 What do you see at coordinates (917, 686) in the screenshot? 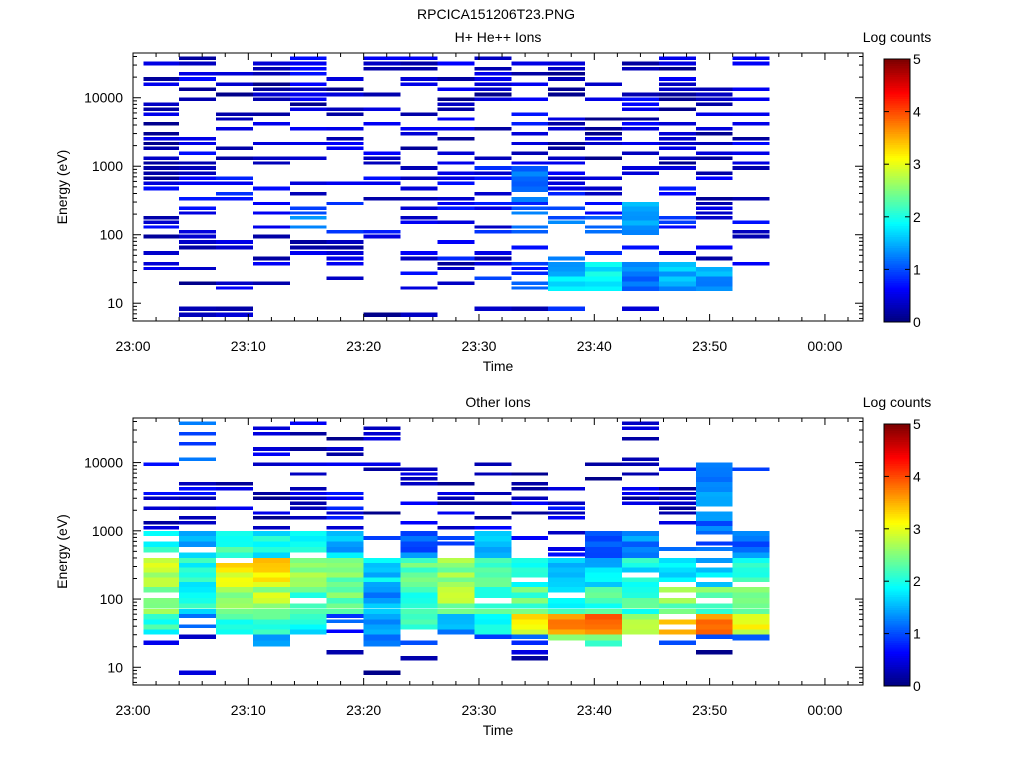
I see `colorbar-tick-label: 0` at bounding box center [917, 686].